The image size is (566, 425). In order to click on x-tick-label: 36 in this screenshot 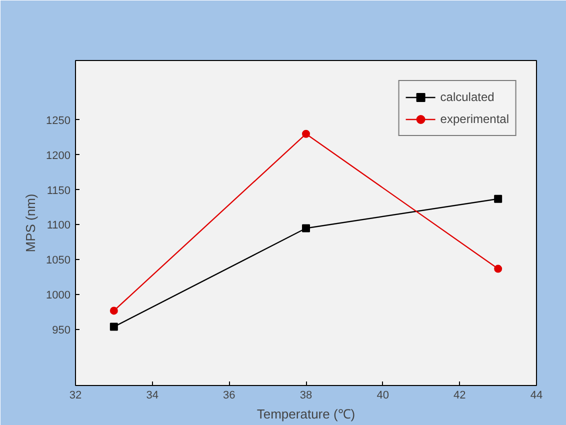, I will do `click(229, 396)`.